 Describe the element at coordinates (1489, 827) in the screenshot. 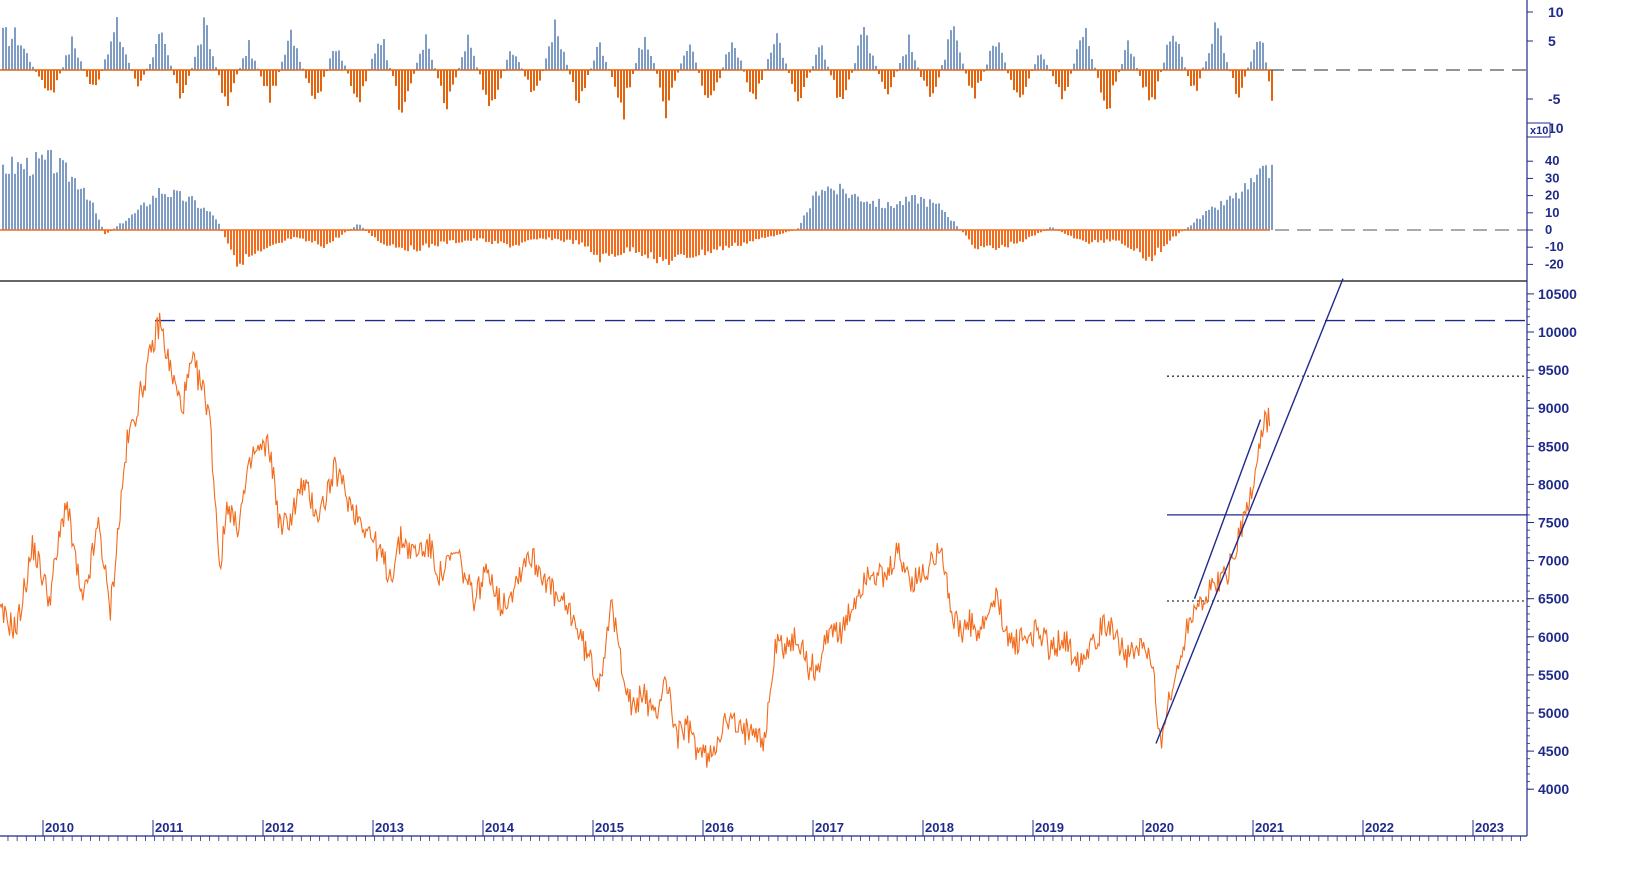

I see `x-tick-label: 2023` at that location.